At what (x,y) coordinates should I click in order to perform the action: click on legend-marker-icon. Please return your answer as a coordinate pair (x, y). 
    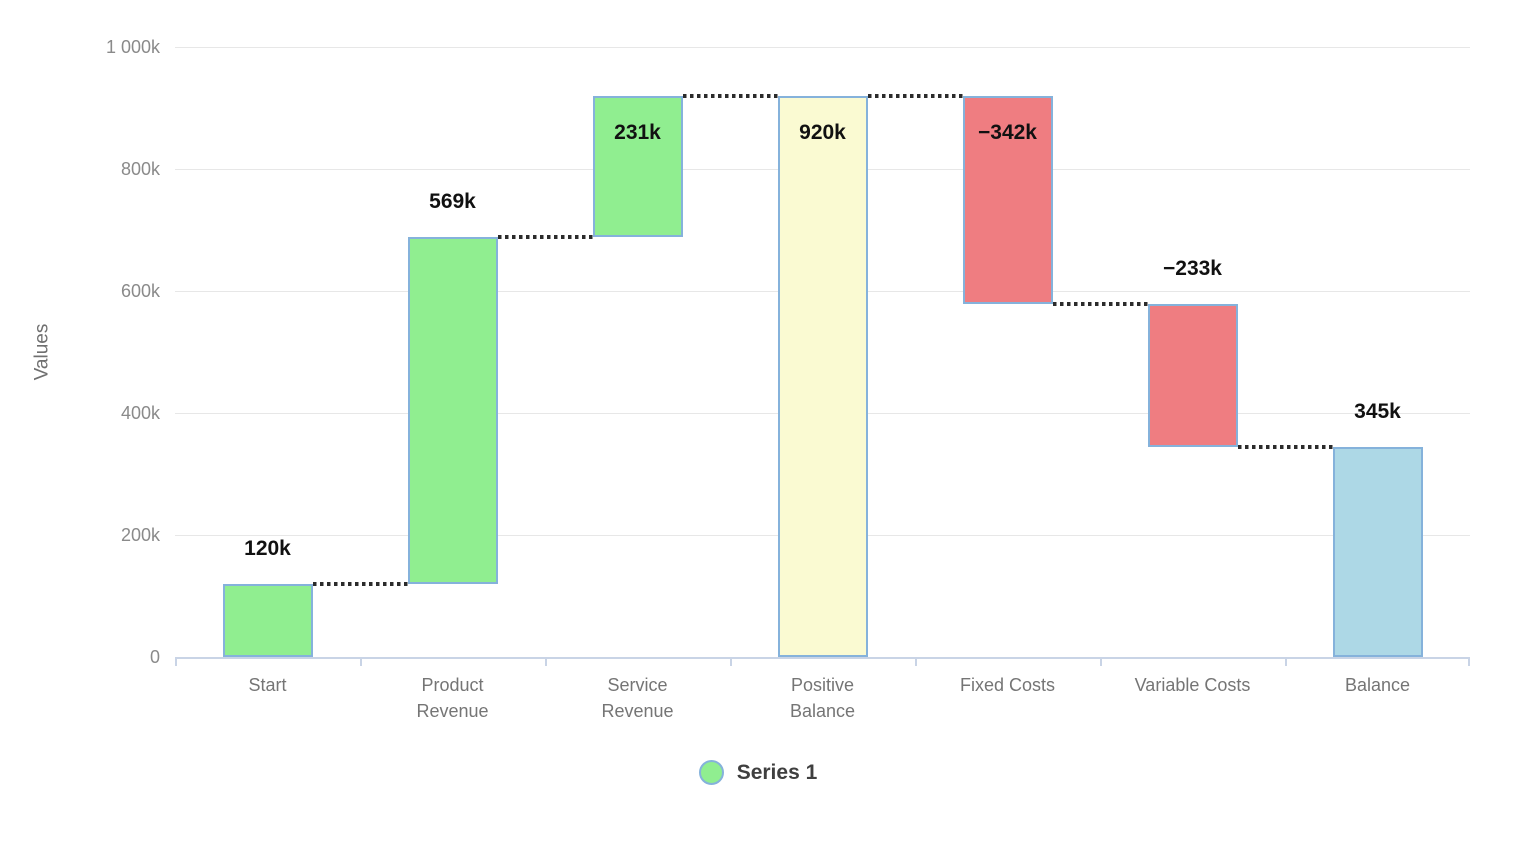
    Looking at the image, I should click on (711, 772).